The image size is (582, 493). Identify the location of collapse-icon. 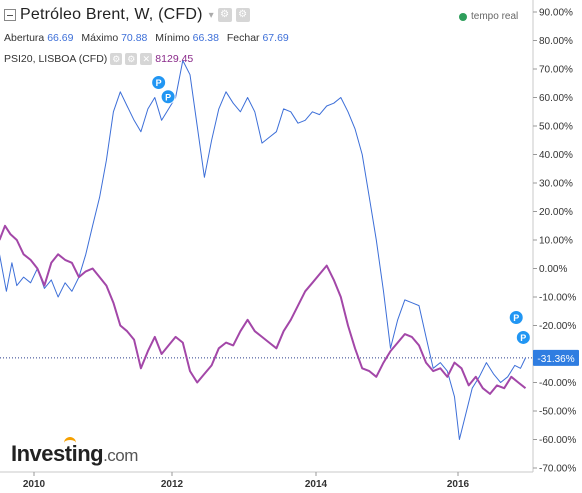
(10, 15).